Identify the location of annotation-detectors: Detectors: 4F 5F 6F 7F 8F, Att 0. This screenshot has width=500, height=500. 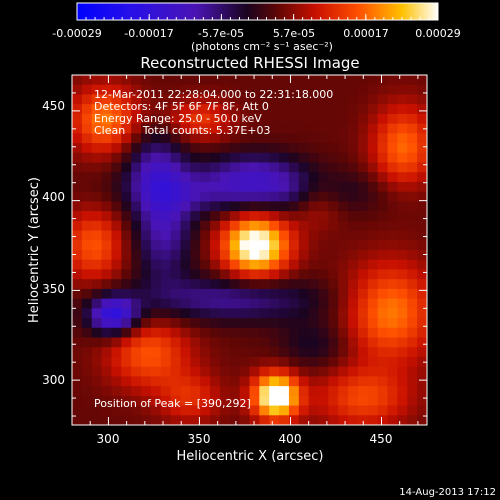
(181, 106).